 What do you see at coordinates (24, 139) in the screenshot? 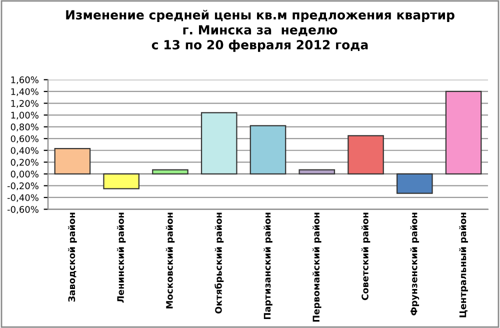
I see `y-tick-label: 0,60%` at bounding box center [24, 139].